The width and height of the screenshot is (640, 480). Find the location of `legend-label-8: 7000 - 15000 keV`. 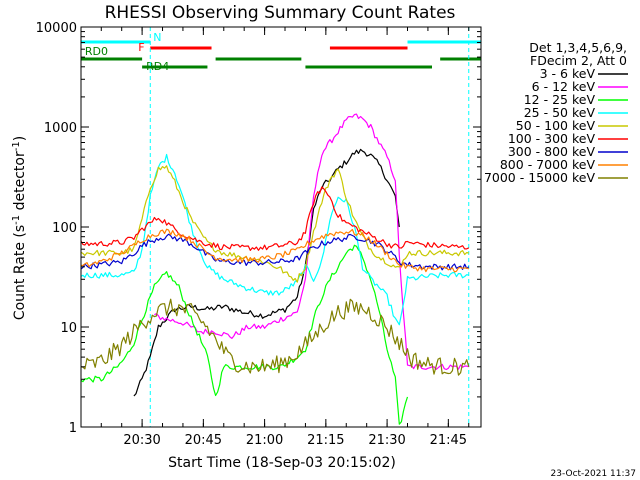

legend-label-8: 7000 - 15000 keV is located at coordinates (539, 177).